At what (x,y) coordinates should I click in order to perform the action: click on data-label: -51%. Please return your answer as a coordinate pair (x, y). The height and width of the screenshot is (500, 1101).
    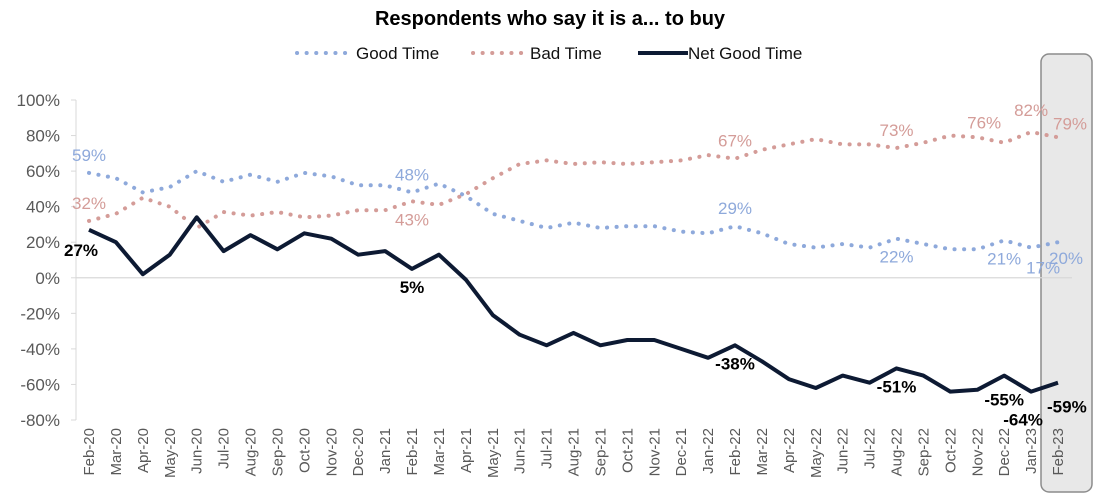
    Looking at the image, I should click on (897, 386).